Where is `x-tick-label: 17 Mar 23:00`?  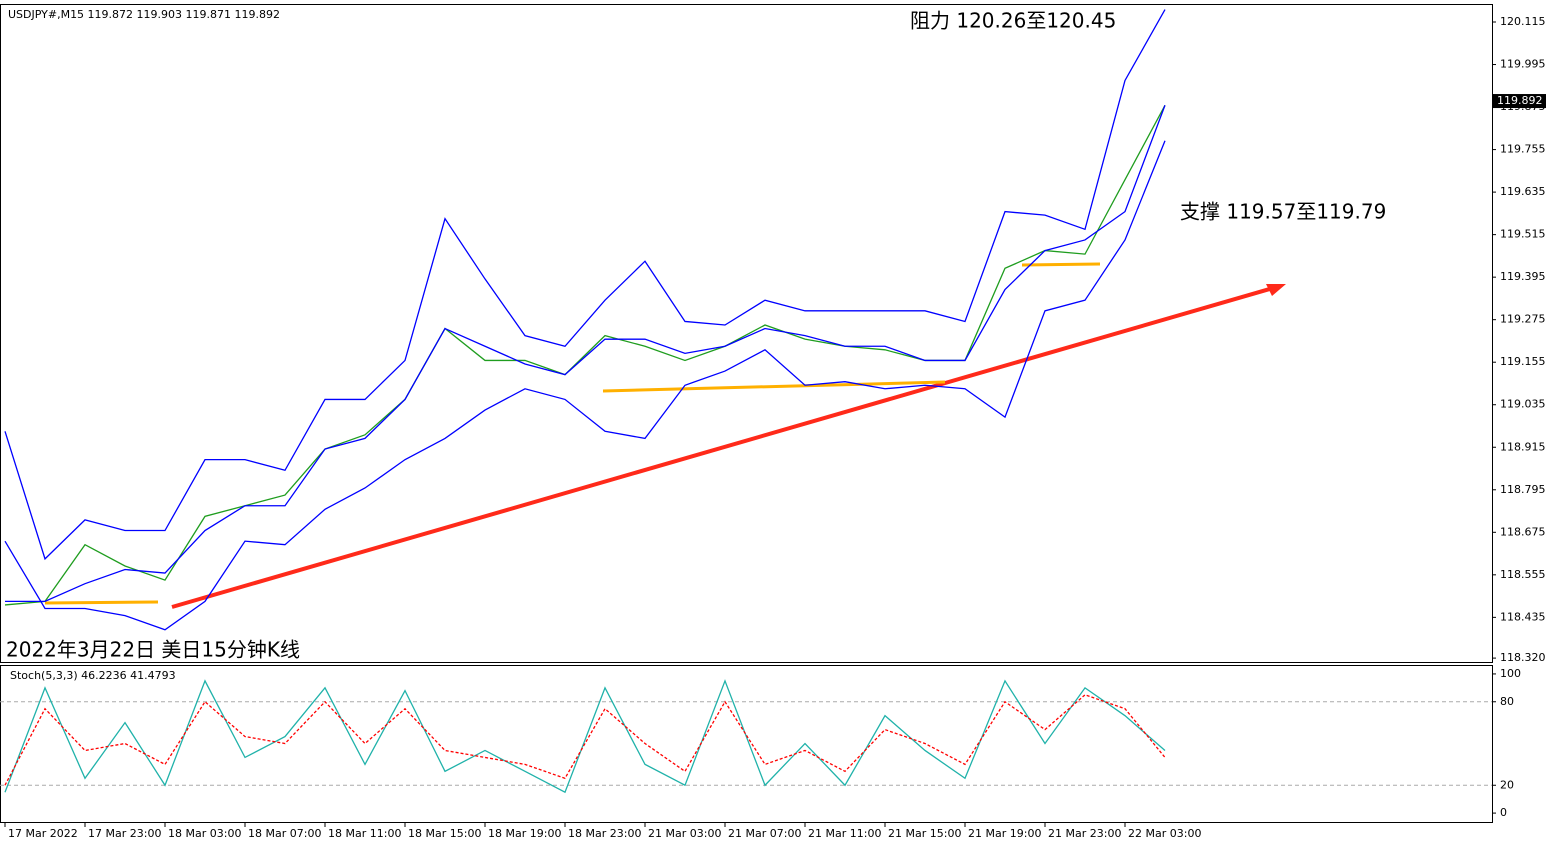
x-tick-label: 17 Mar 23:00 is located at coordinates (124, 833).